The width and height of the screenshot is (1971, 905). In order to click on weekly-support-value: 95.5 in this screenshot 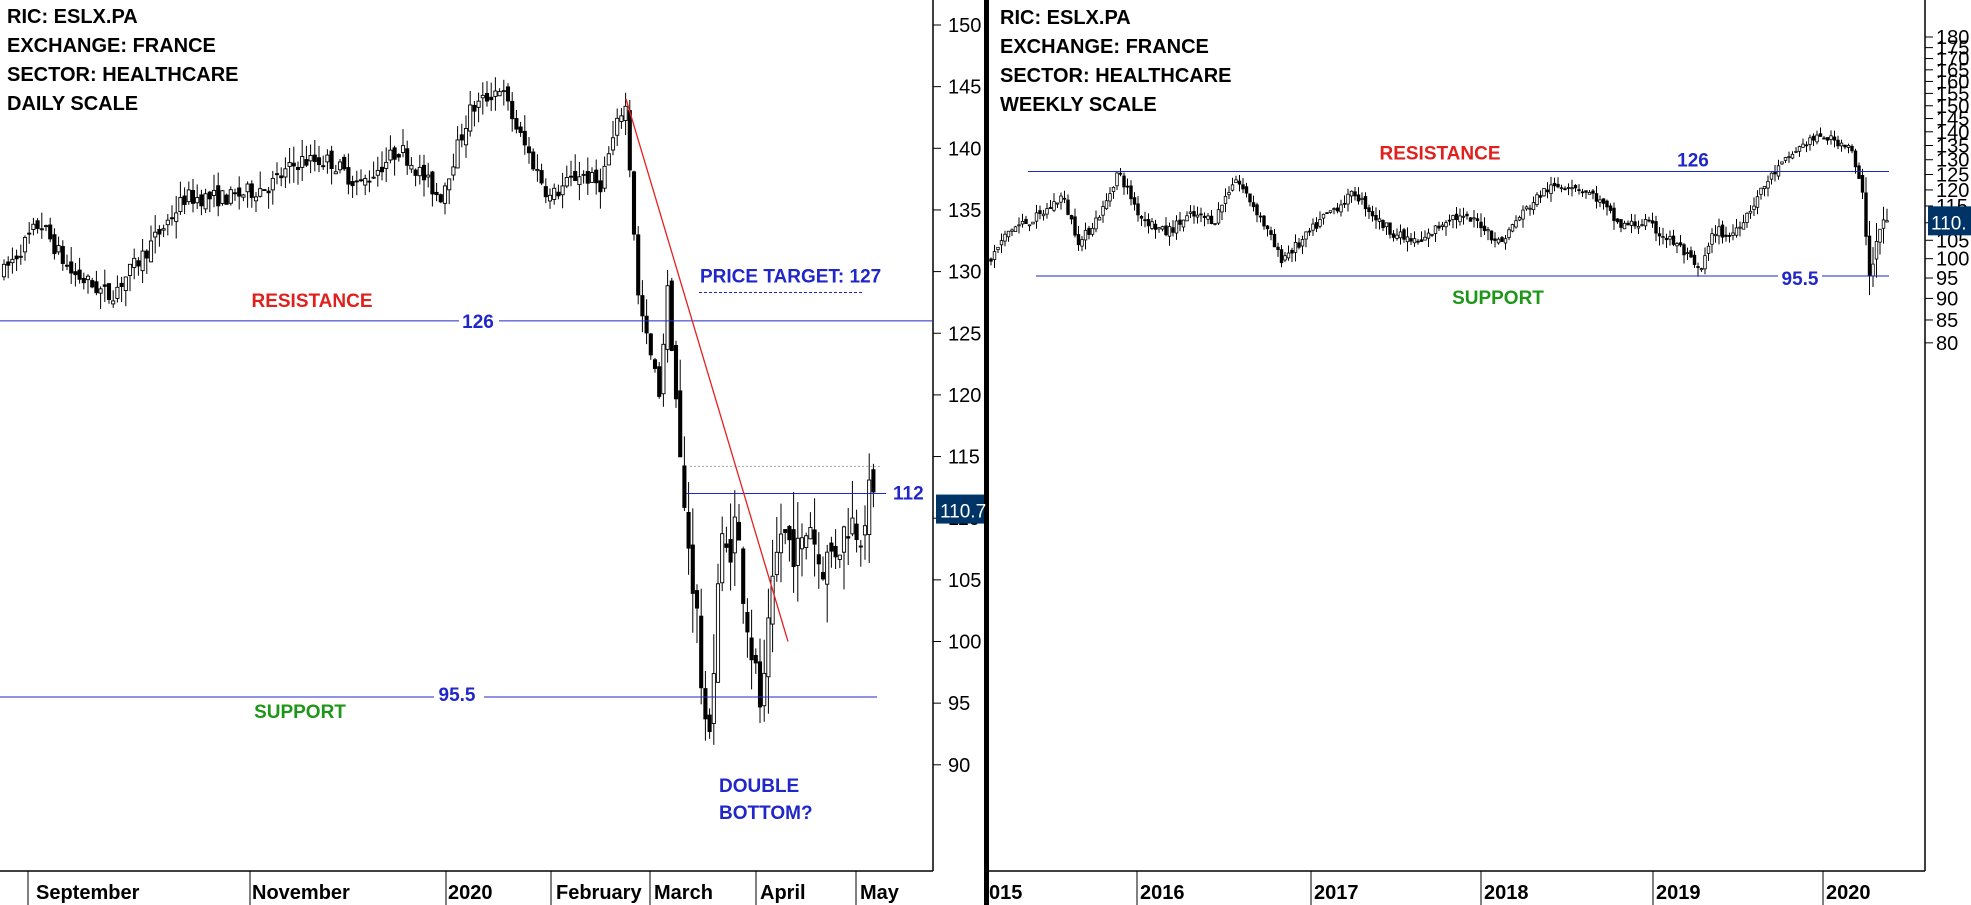, I will do `click(1800, 279)`.